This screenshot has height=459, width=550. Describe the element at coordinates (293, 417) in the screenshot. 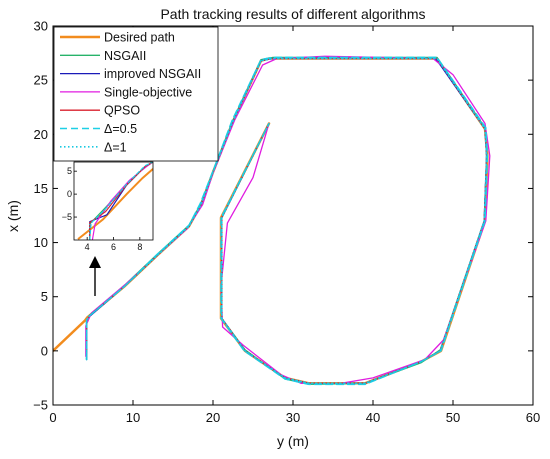

I see `x-tick-label-3: 30` at that location.